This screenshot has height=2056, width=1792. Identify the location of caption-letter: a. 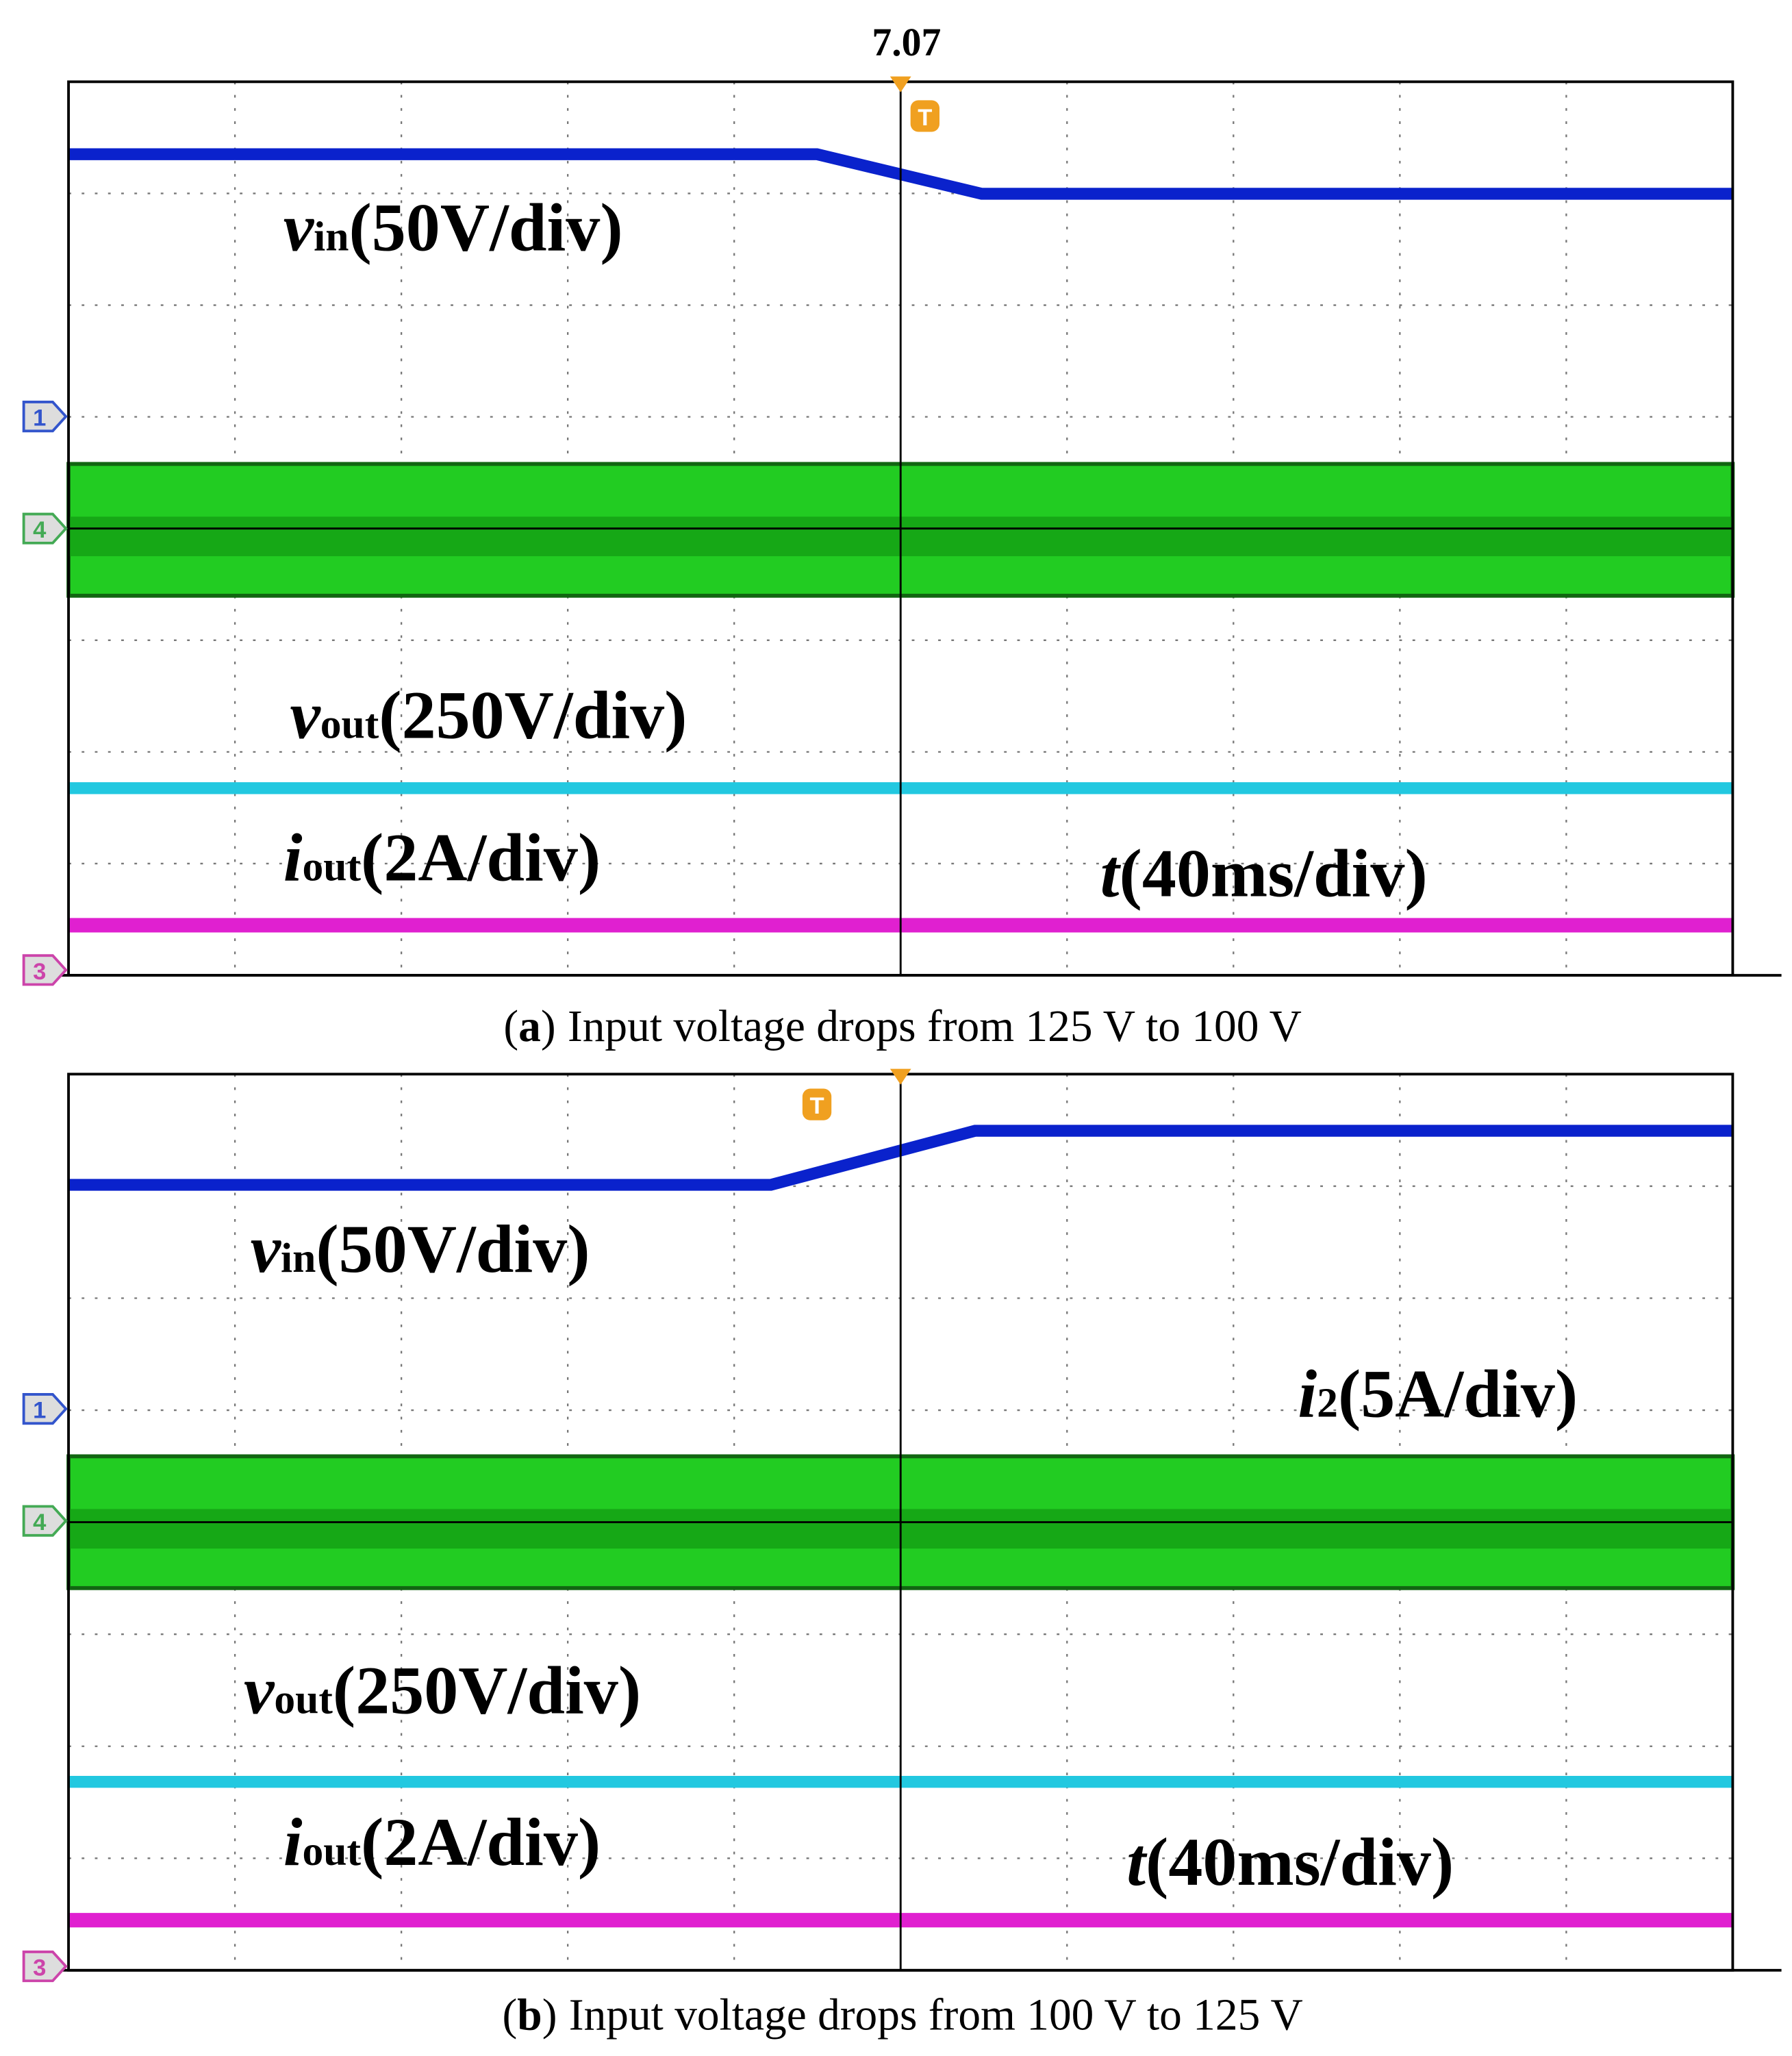
(529, 1026).